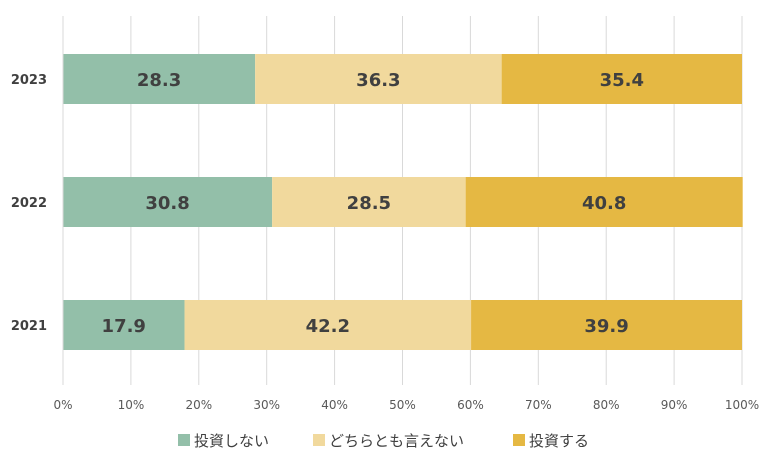  I want to click on y-category-label-2023: 2023, so click(29, 80).